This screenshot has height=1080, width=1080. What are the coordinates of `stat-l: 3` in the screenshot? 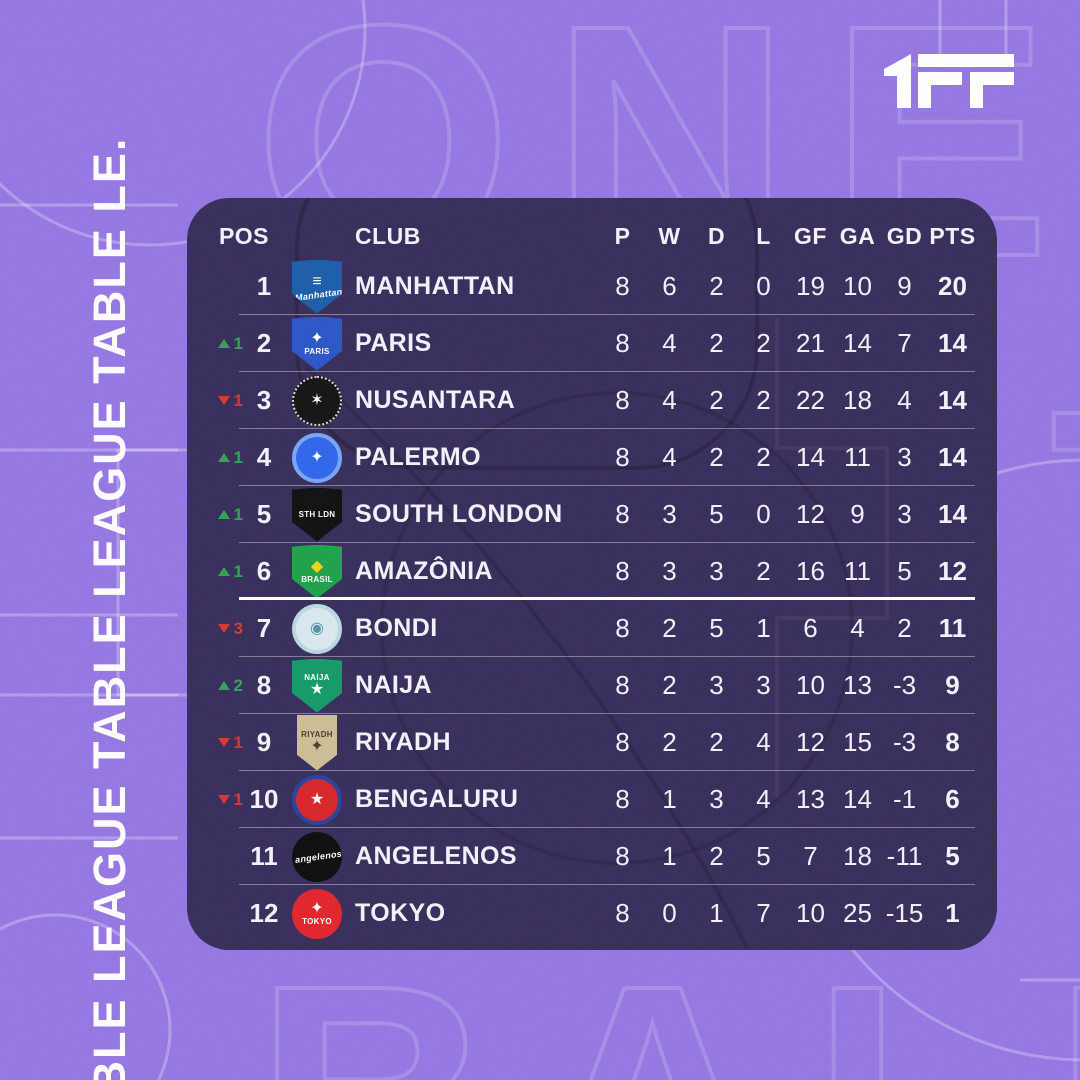 It's located at (763, 685).